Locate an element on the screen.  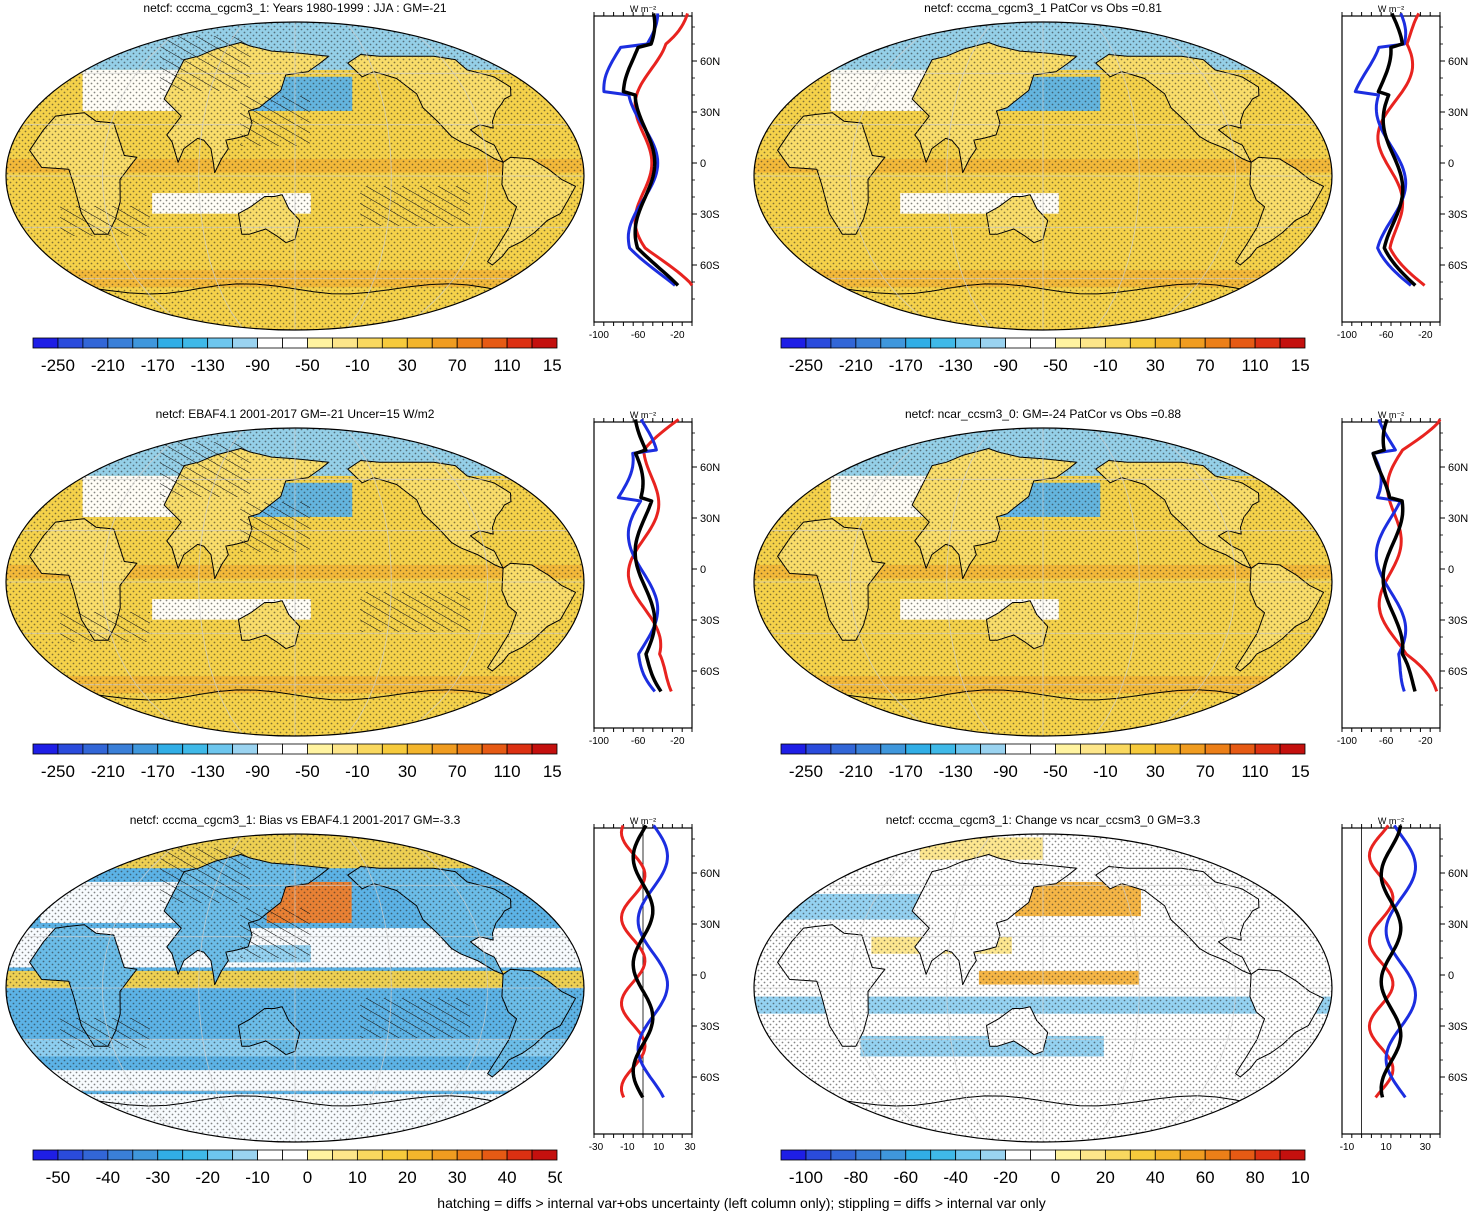
colorbar-tick-label: 70 is located at coordinates (457, 365).